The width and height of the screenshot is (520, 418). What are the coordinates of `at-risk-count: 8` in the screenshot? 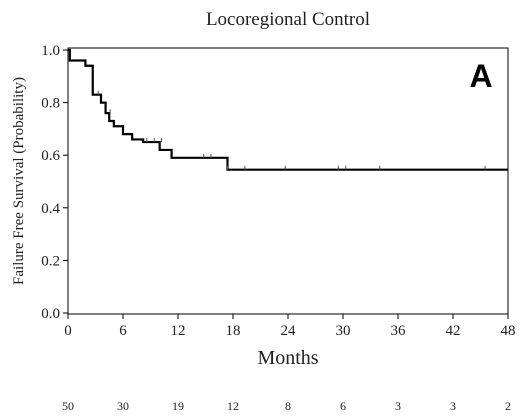 It's located at (288, 406).